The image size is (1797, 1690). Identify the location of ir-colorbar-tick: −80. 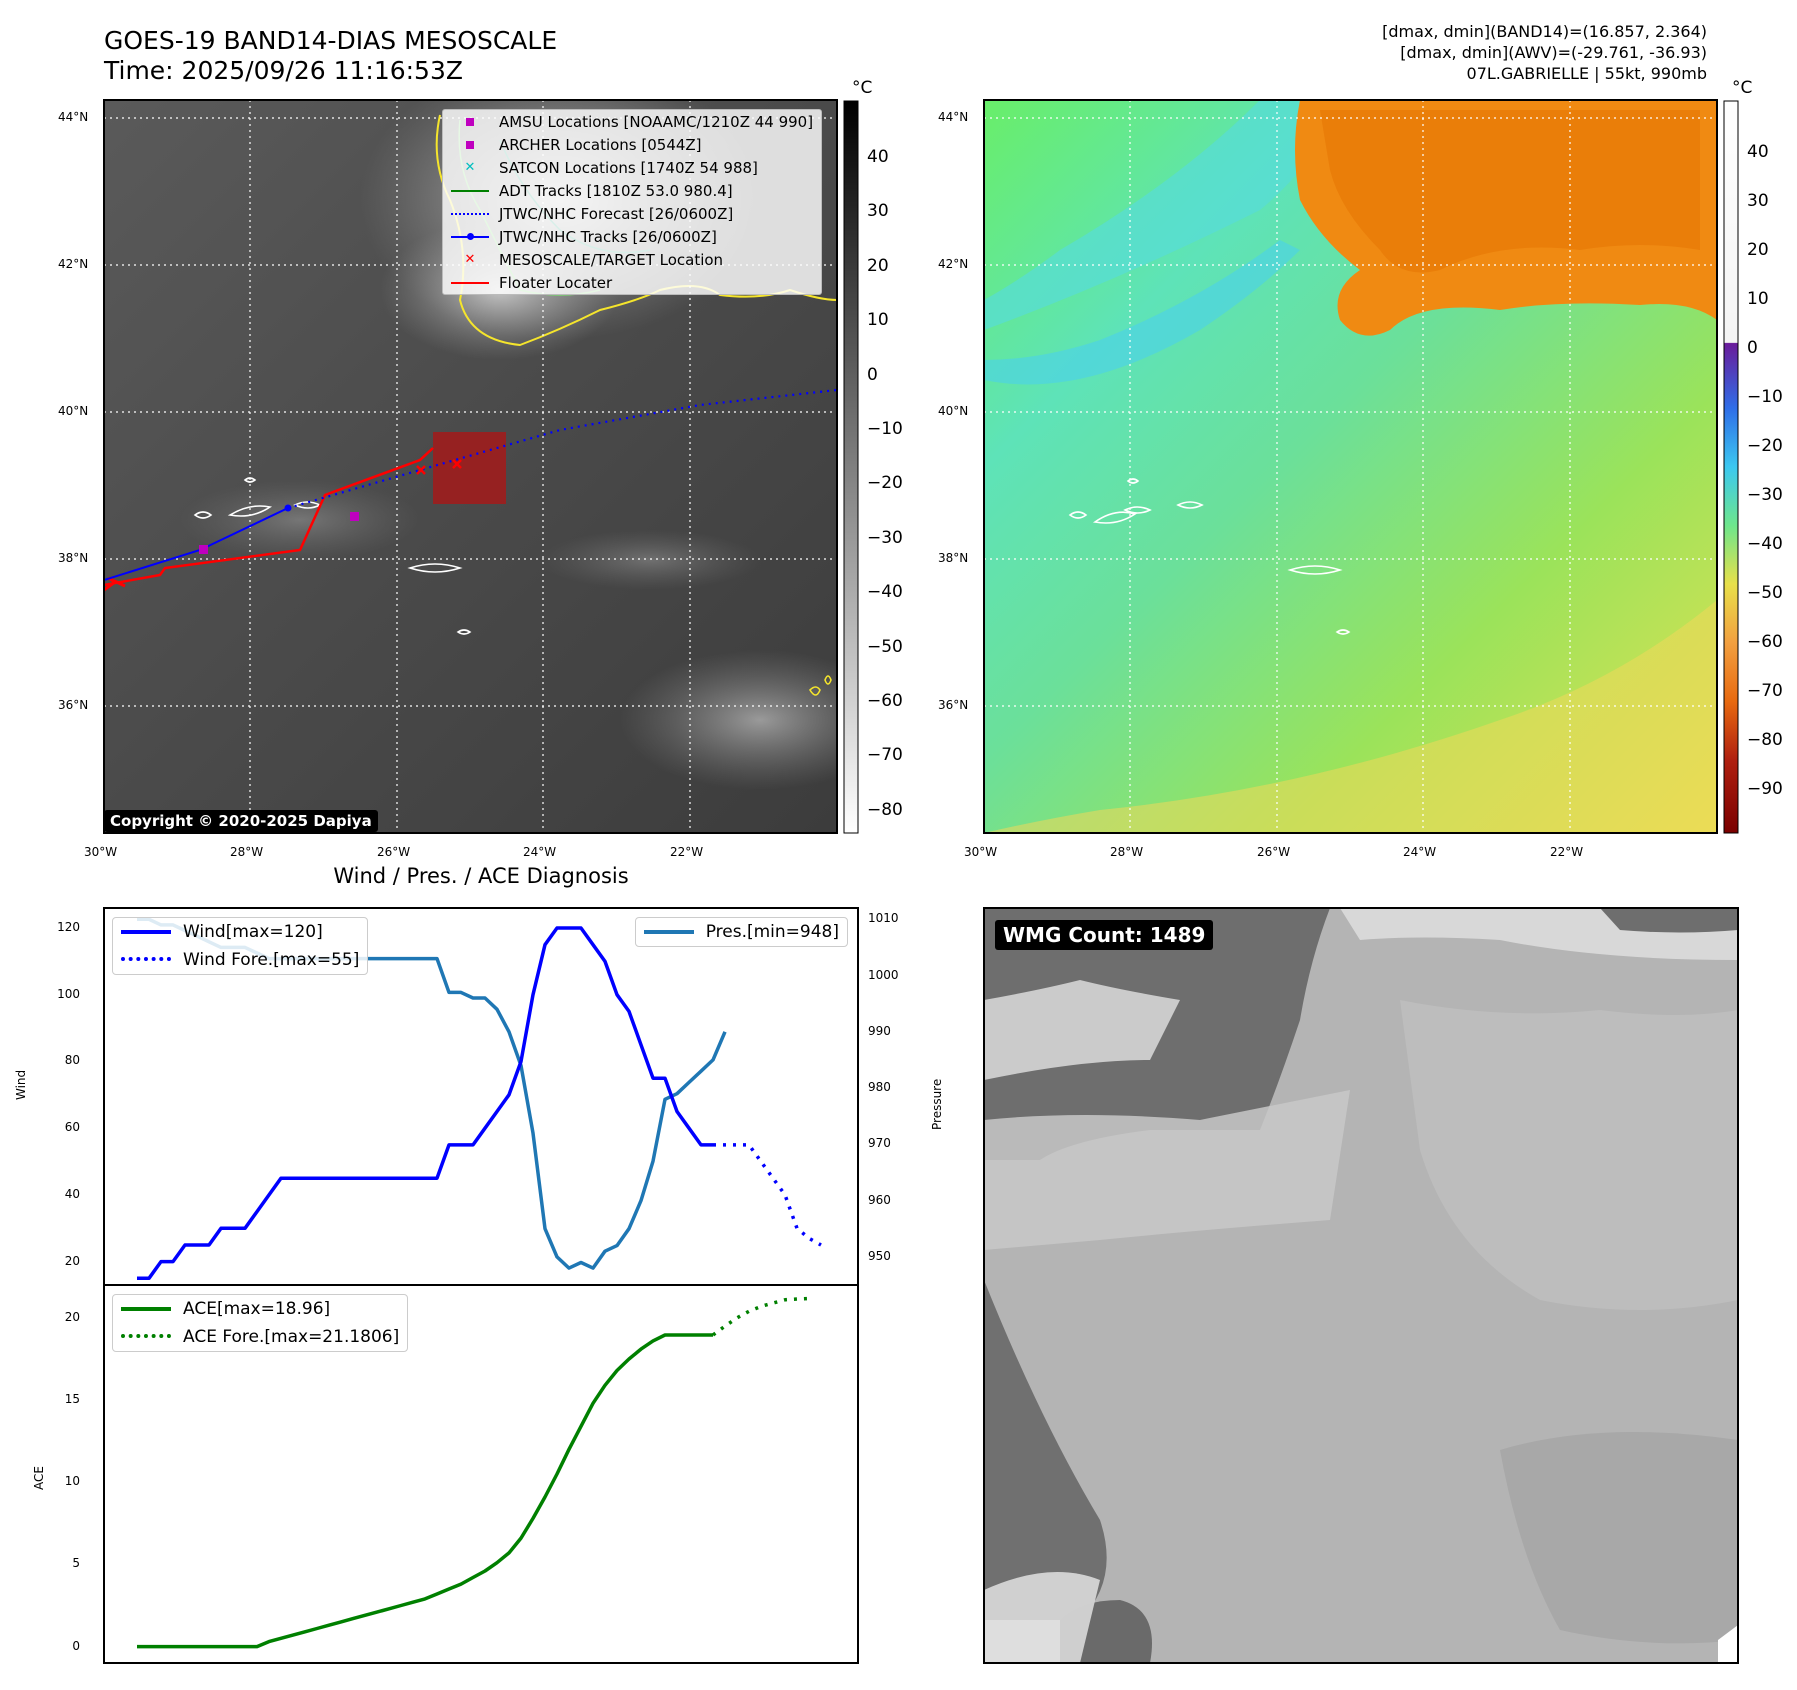
(885, 809).